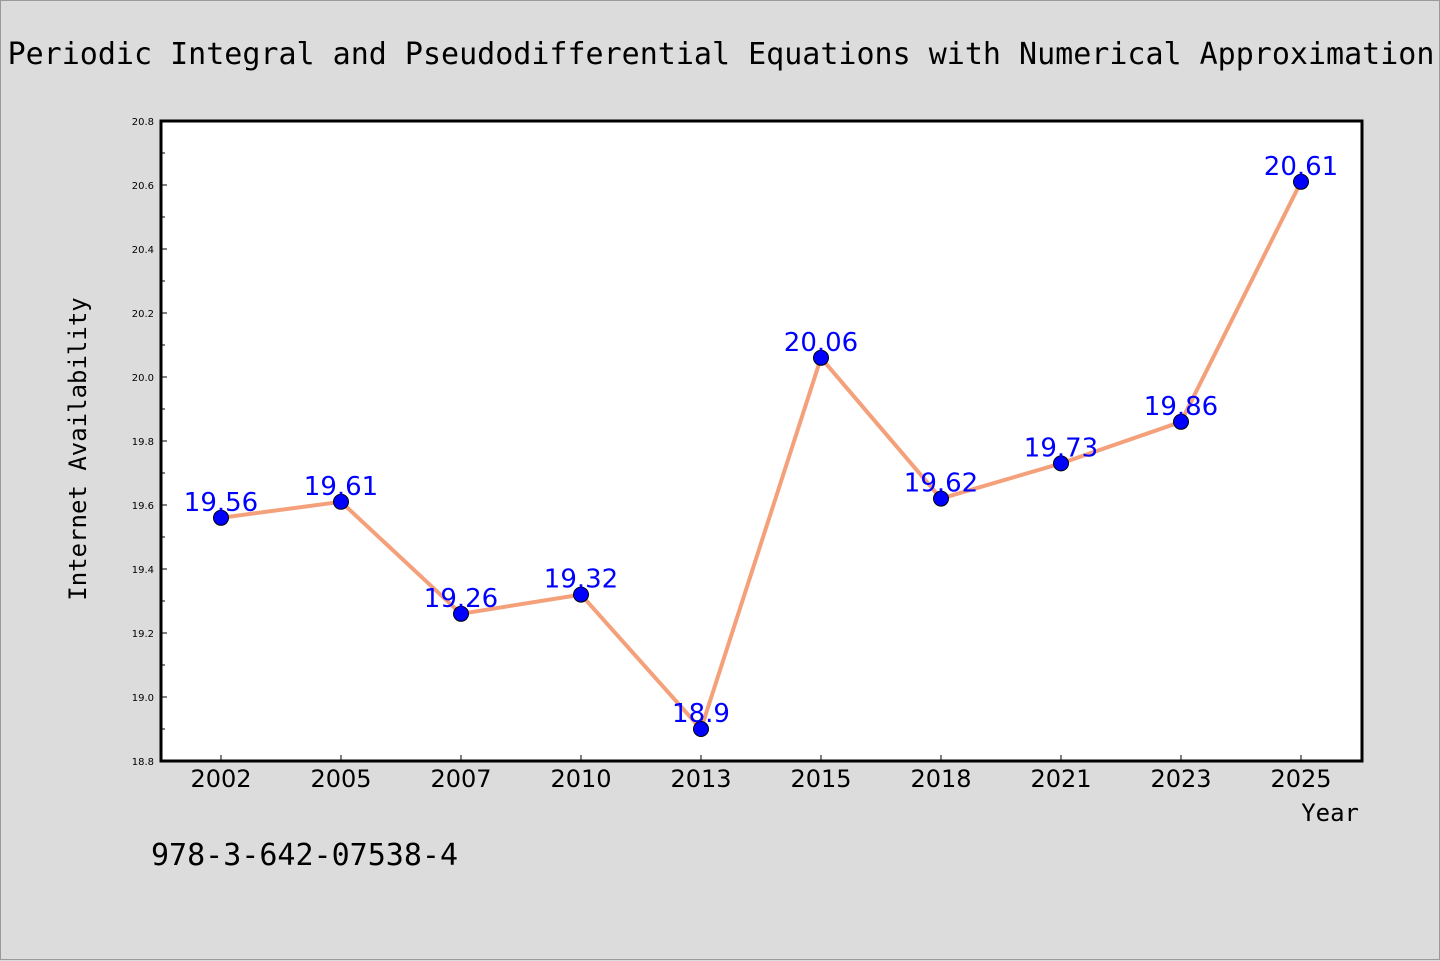 The image size is (1440, 961). I want to click on x-tick-label: 2002, so click(220, 779).